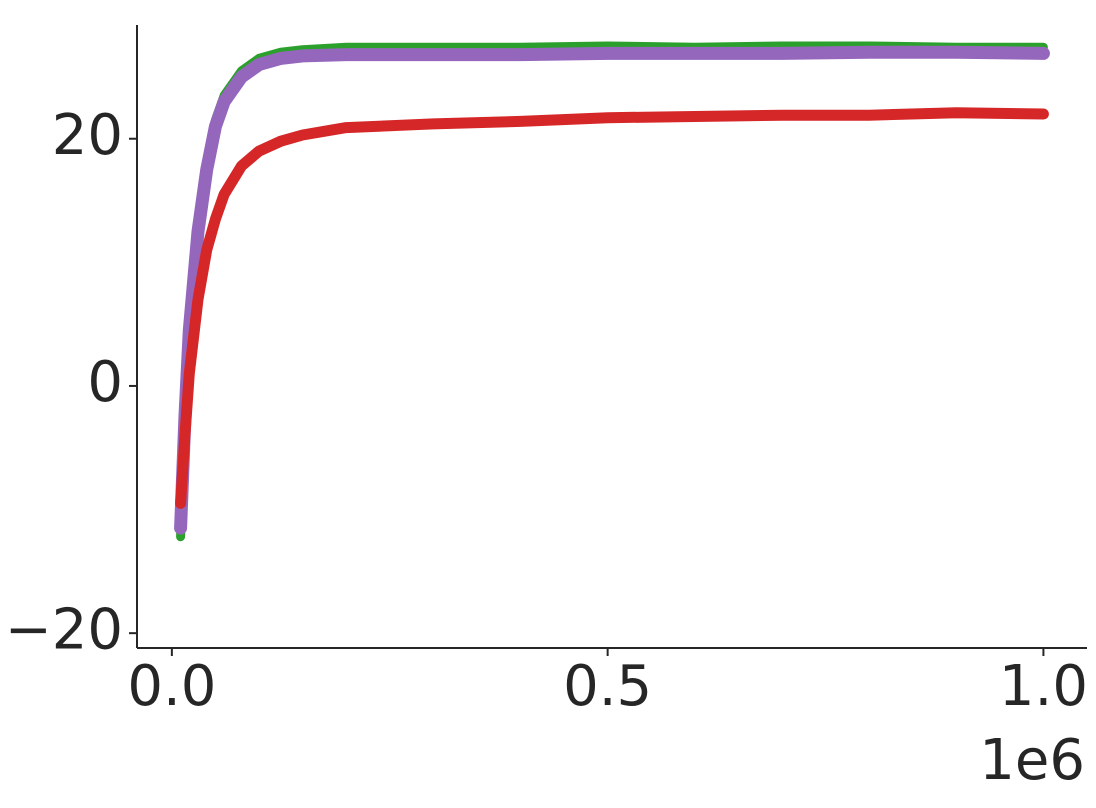 Image resolution: width=1096 pixels, height=808 pixels. What do you see at coordinates (1032, 760) in the screenshot?
I see `x-offset-label: 1e6` at bounding box center [1032, 760].